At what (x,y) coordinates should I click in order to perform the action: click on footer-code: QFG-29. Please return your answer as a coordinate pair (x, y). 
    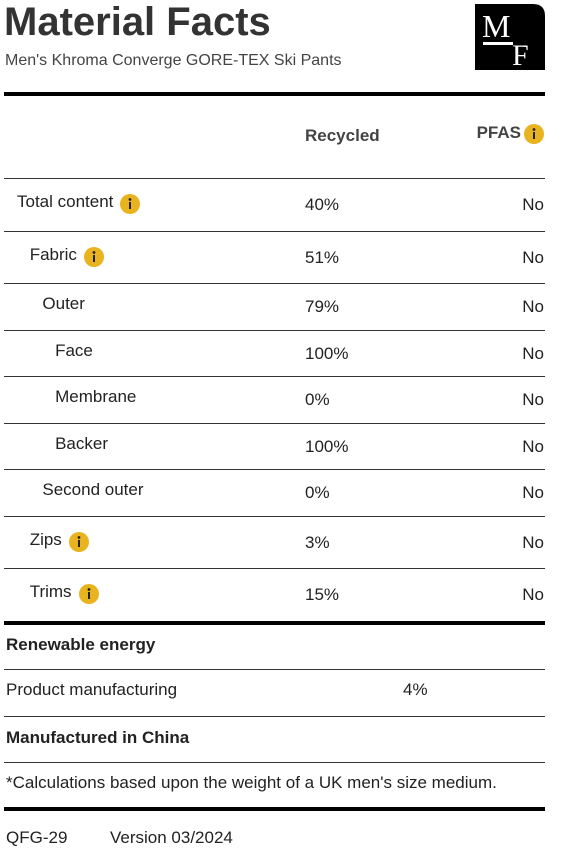
    Looking at the image, I should click on (37, 837).